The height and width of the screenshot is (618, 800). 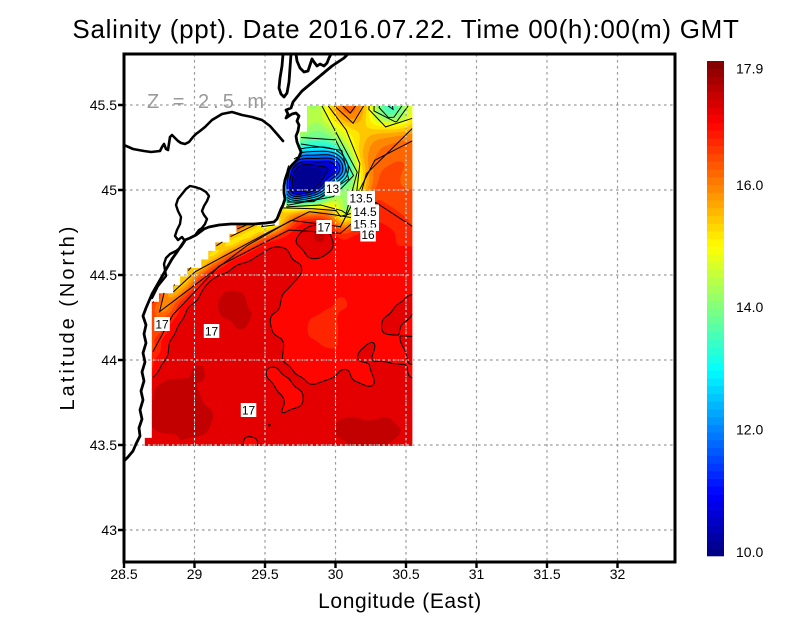 What do you see at coordinates (365, 212) in the screenshot?
I see `svg-text: 14.5` at bounding box center [365, 212].